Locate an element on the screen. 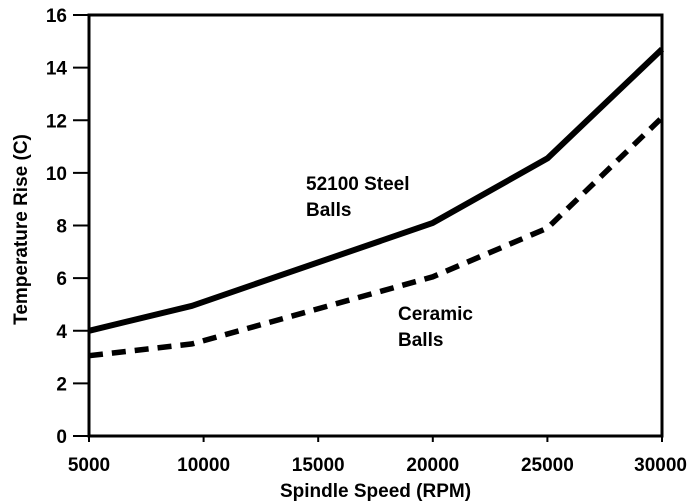  x-tick-label: 20000 is located at coordinates (432, 465).